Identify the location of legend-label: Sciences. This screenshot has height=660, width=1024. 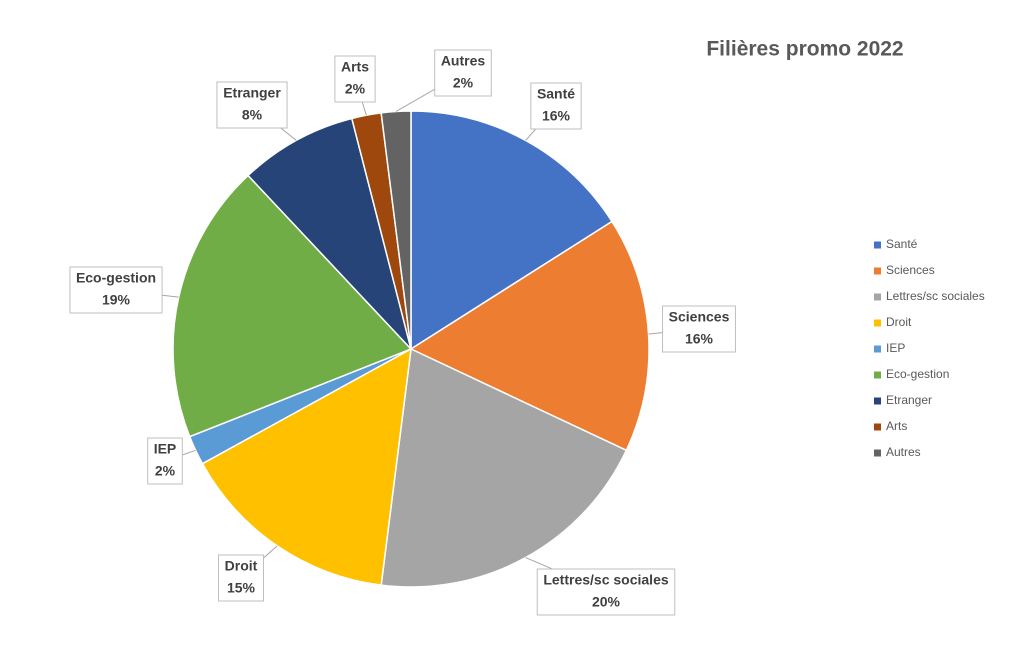
(910, 270).